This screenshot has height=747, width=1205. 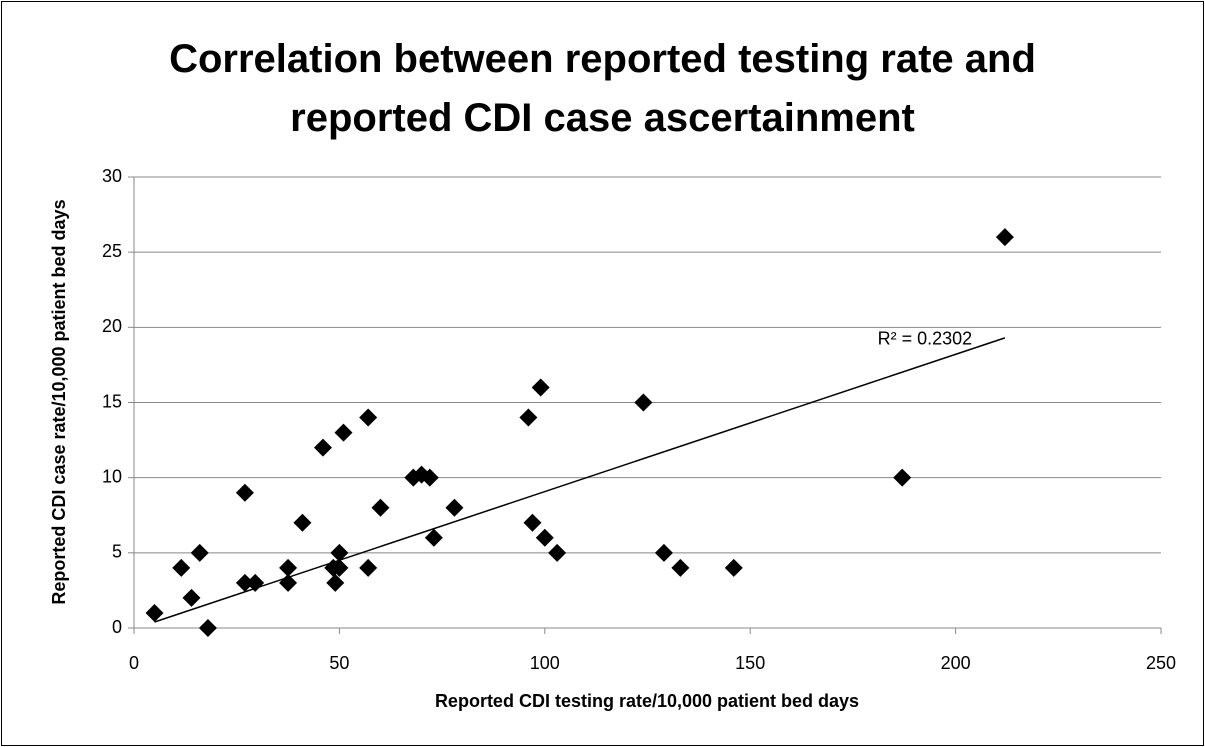 I want to click on y-tick-label: 10, so click(x=112, y=476).